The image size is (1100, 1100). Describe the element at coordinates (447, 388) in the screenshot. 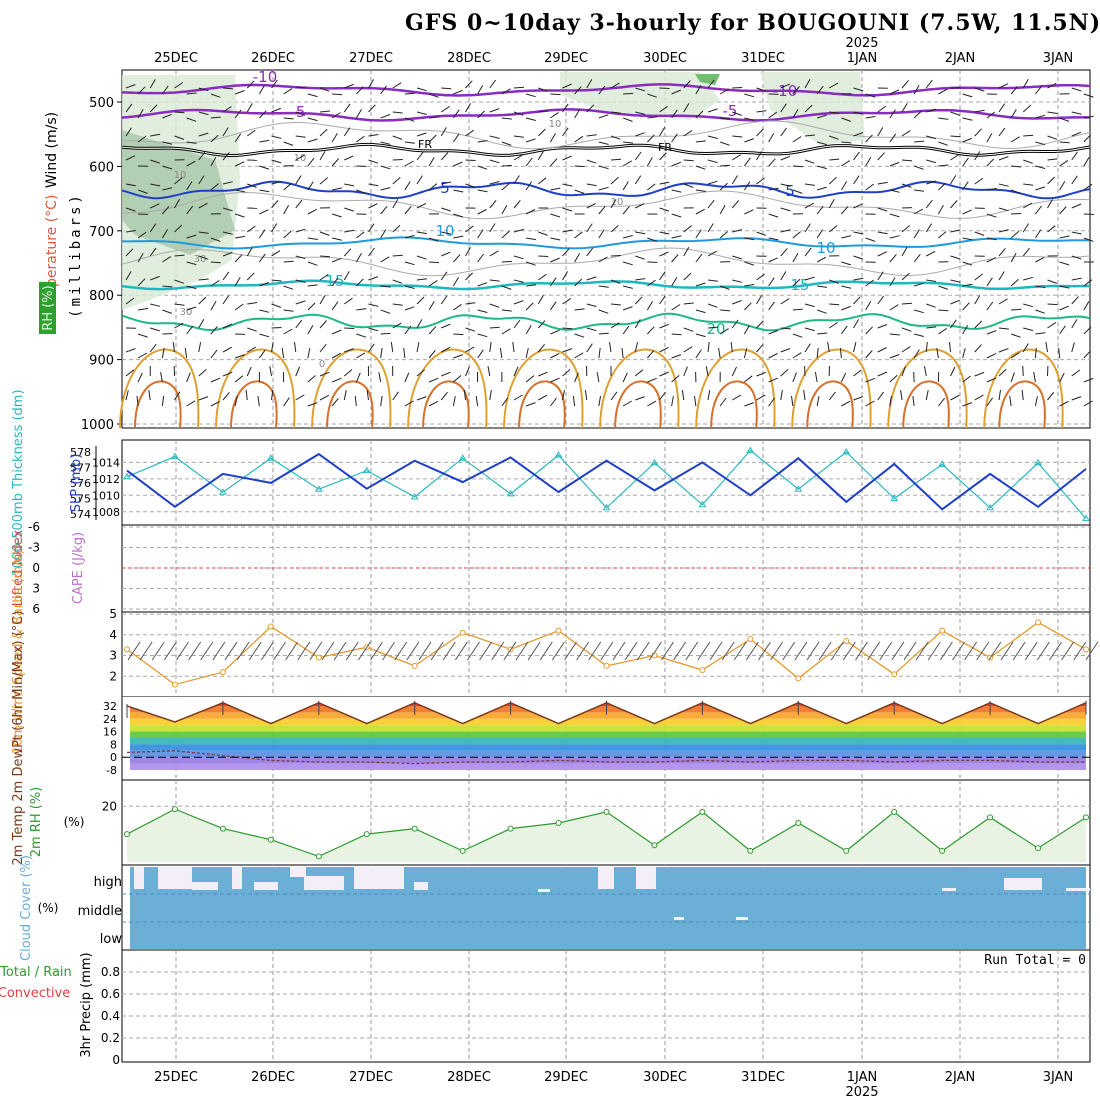

I see `low-level-contour` at that location.